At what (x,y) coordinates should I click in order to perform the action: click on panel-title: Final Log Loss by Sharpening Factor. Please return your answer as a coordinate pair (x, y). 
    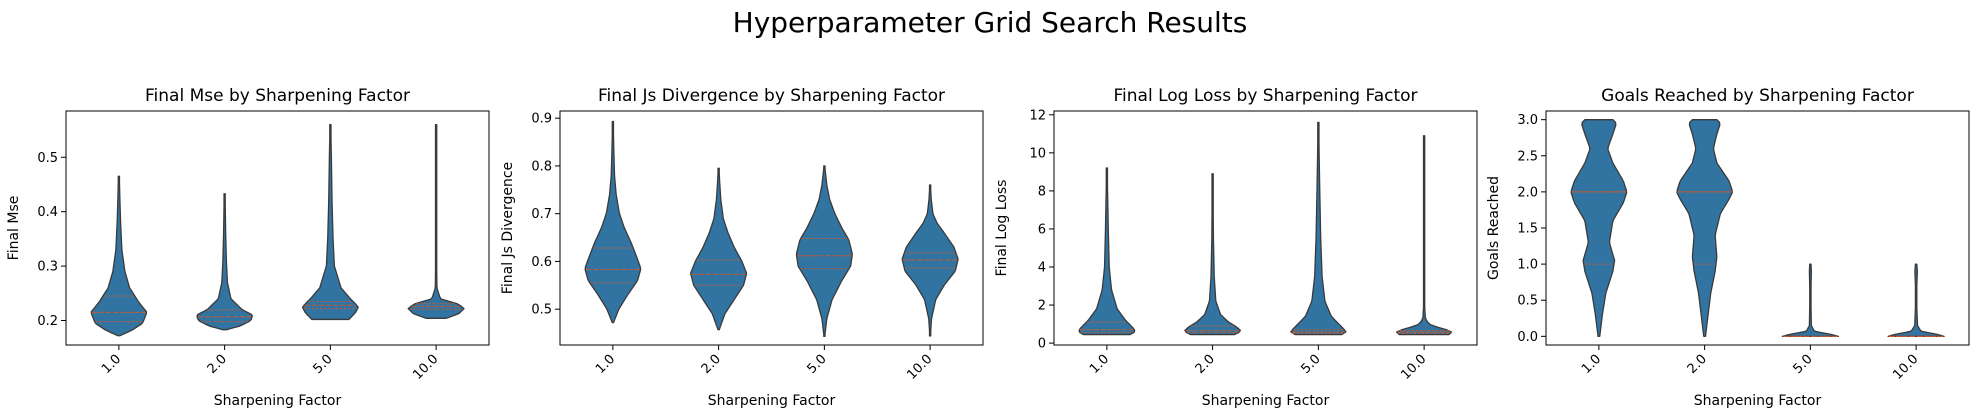
    Looking at the image, I should click on (1265, 96).